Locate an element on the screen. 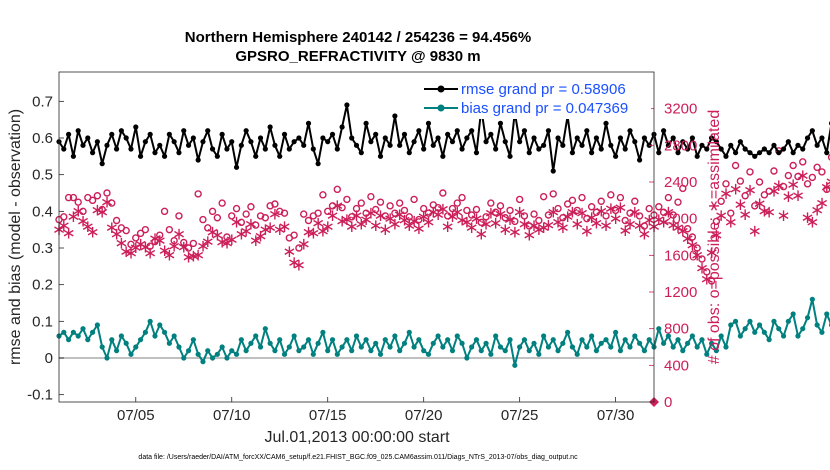 This screenshot has width=830, height=470. y2-tick-label: 800 is located at coordinates (676, 329).